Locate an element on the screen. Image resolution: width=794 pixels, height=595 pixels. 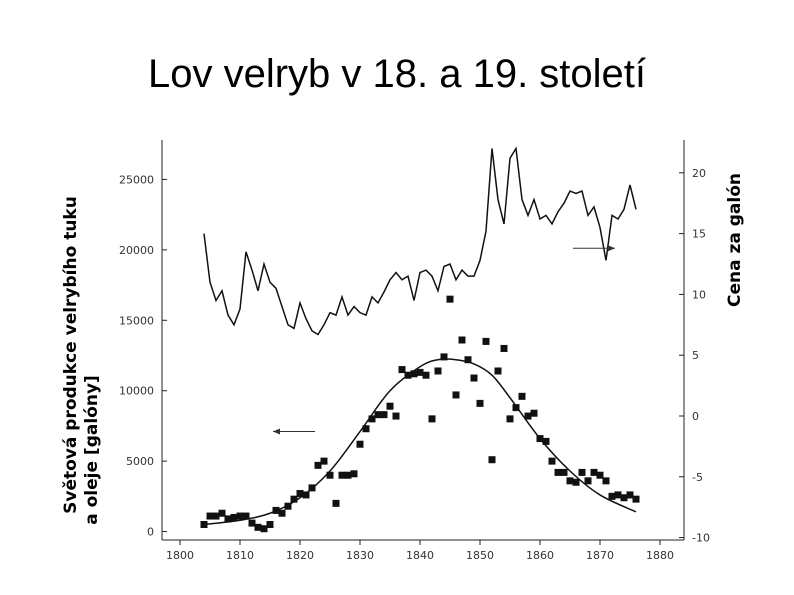
x-tick-label: 1880 is located at coordinates (660, 555).